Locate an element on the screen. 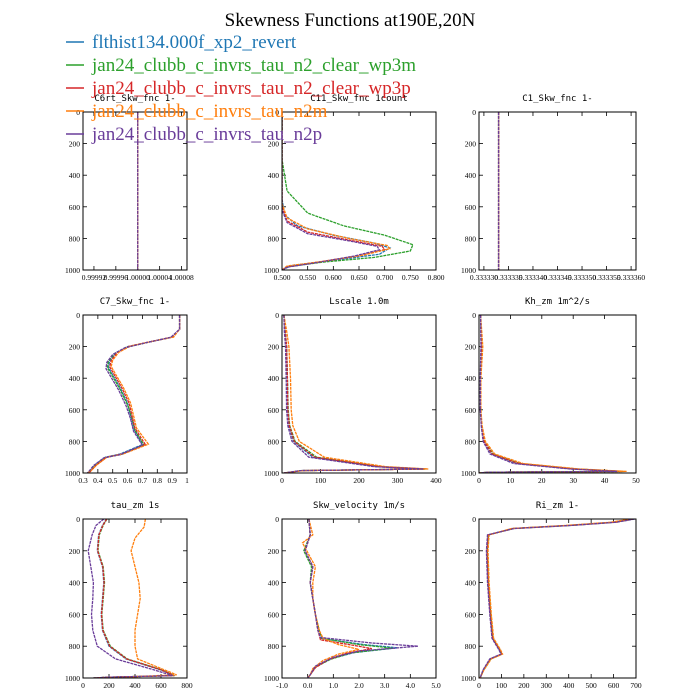 The width and height of the screenshot is (700, 700). x-tick-label: 0.333340 is located at coordinates (533, 277).